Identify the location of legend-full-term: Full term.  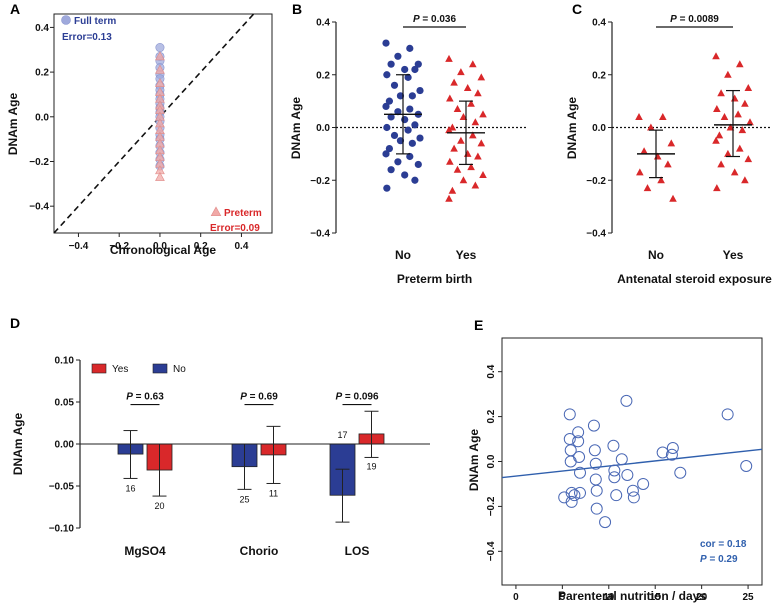
(95, 21).